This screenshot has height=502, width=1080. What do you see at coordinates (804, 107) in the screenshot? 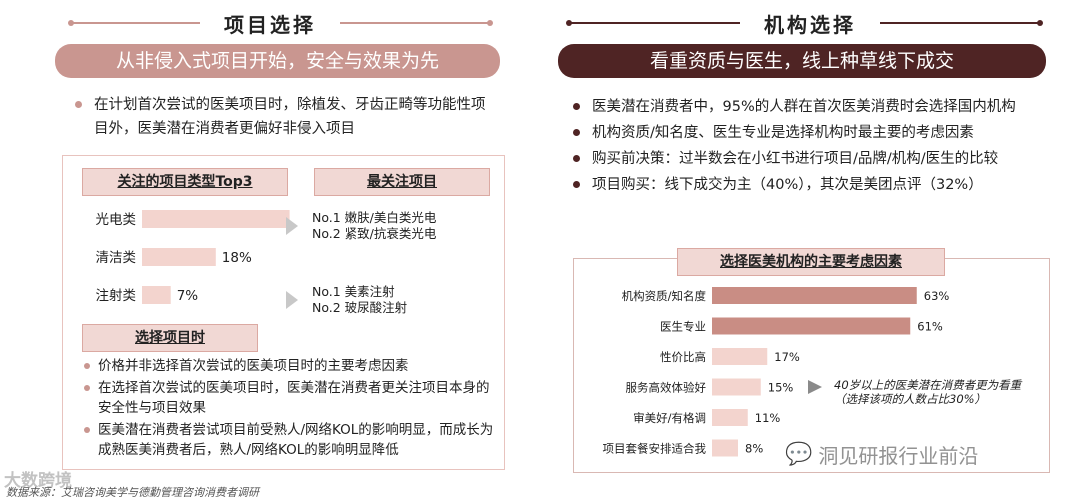
I see `right-bullet-text: 医美潜在消费者中，95%的人群在首次医美消费时会选择国内机构` at bounding box center [804, 107].